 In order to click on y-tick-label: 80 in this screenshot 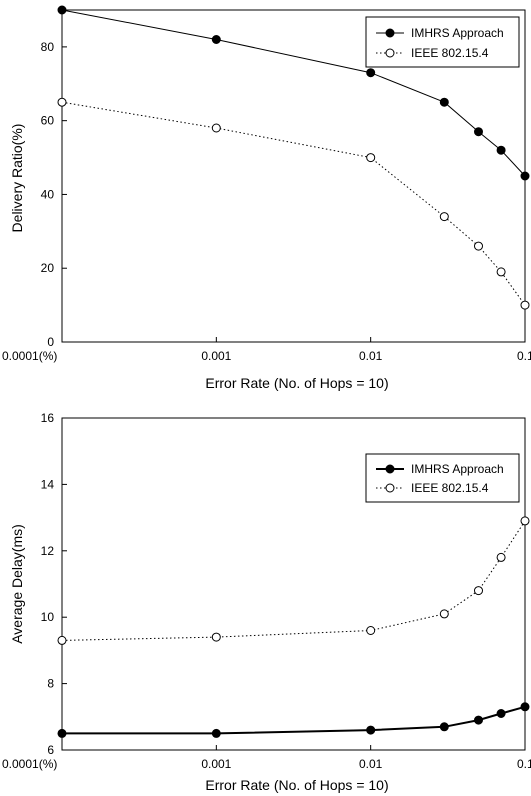, I will do `click(48, 47)`.